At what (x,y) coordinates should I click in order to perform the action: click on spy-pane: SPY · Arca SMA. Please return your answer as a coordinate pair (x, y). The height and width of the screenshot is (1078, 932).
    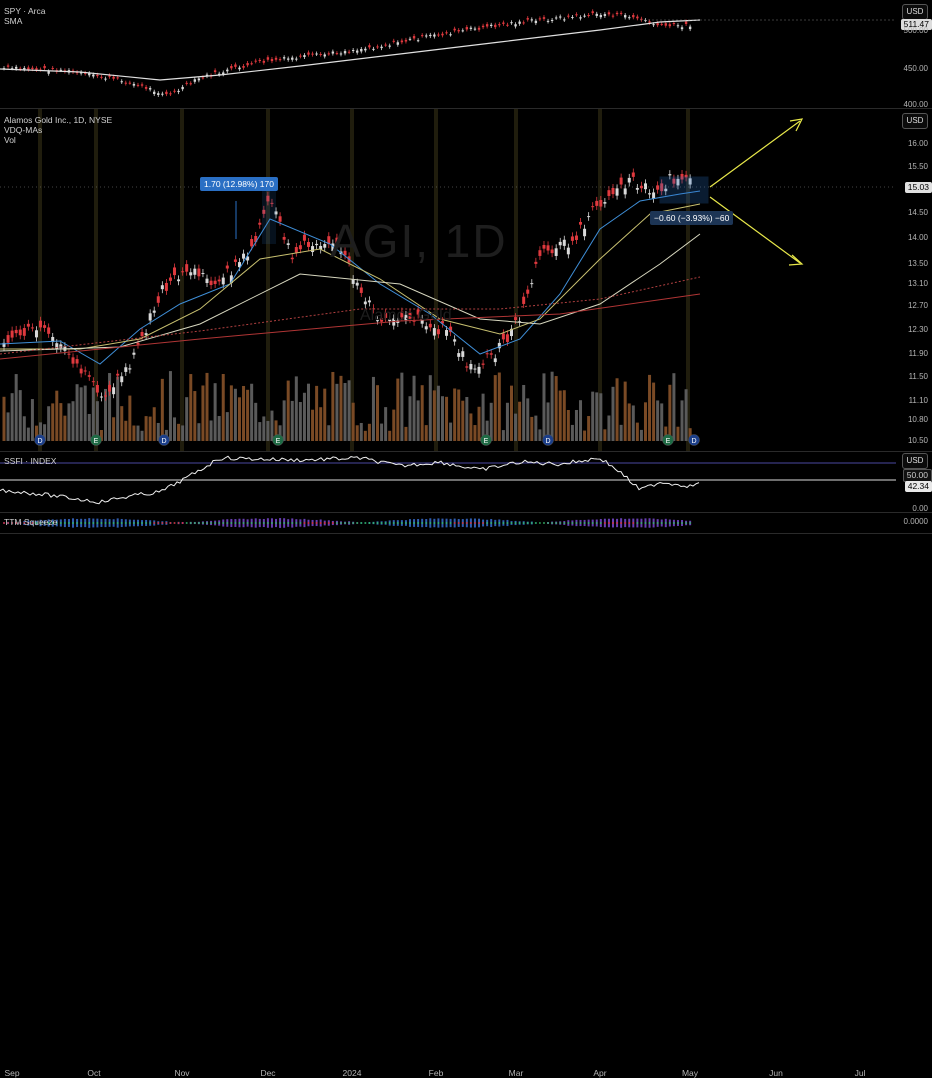
    Looking at the image, I should click on (448, 54).